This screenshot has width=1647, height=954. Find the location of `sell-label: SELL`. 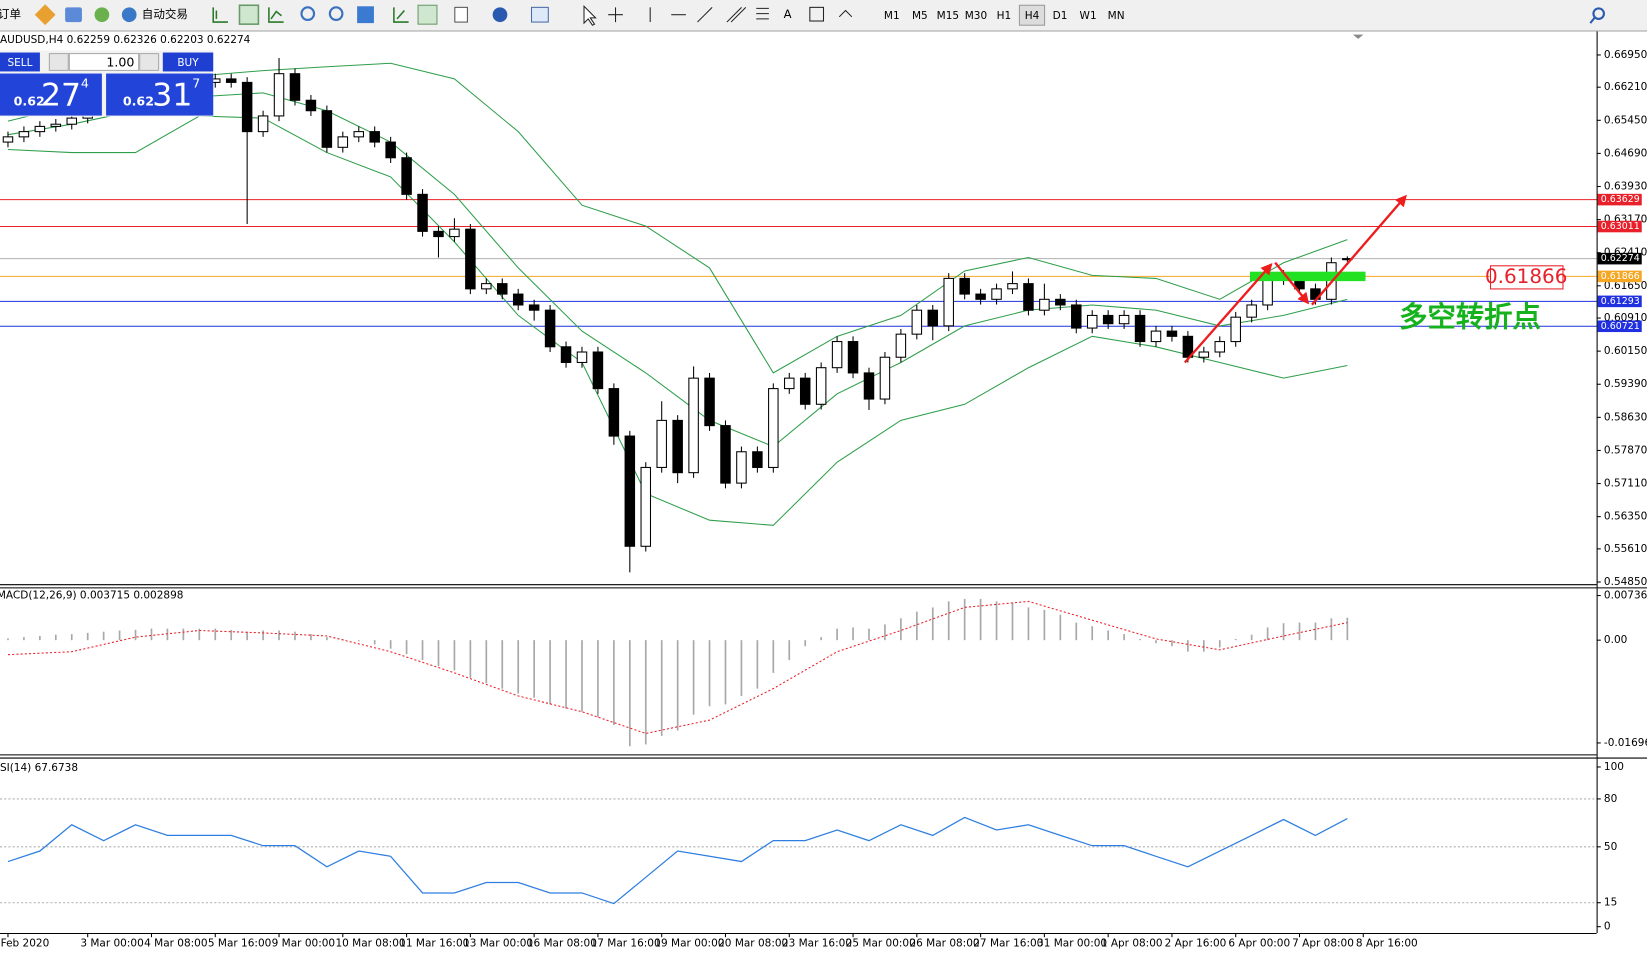

sell-label: SELL is located at coordinates (19, 63).